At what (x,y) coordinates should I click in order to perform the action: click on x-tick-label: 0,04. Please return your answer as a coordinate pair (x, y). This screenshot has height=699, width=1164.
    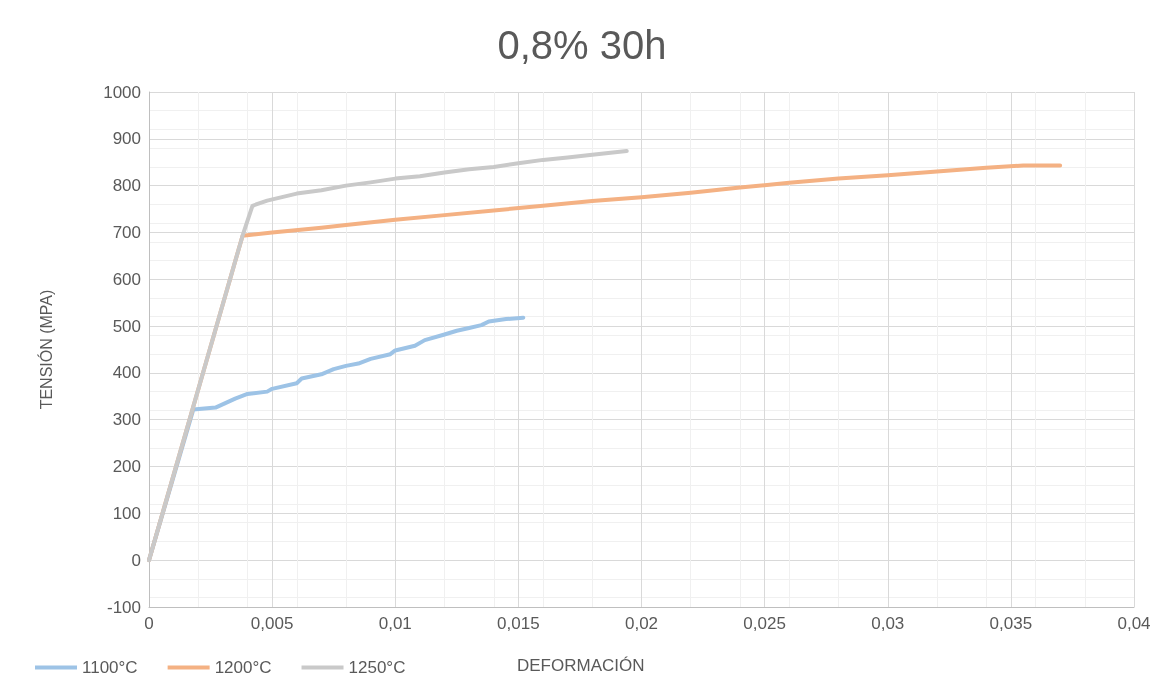
    Looking at the image, I should click on (1134, 623).